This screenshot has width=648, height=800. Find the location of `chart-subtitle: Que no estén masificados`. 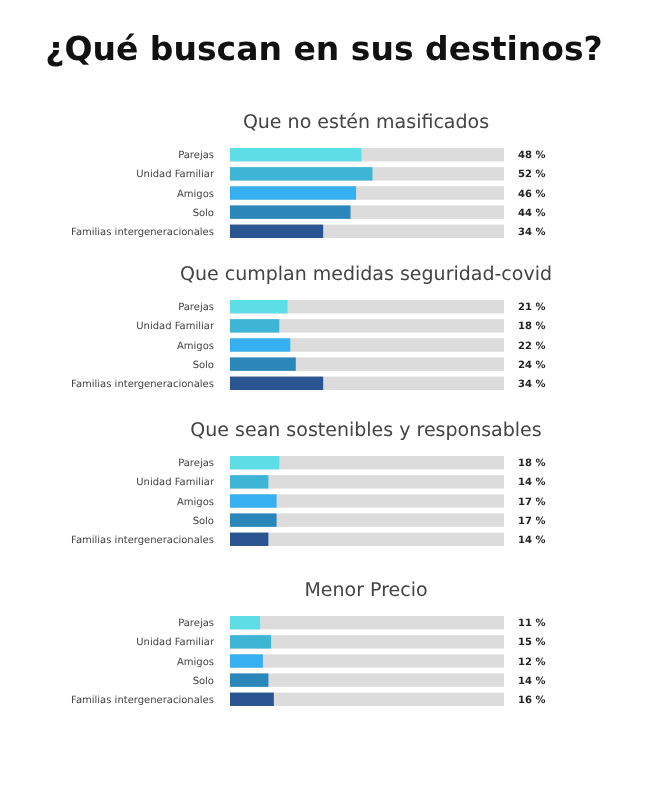

chart-subtitle: Que no estén masificados is located at coordinates (366, 123).